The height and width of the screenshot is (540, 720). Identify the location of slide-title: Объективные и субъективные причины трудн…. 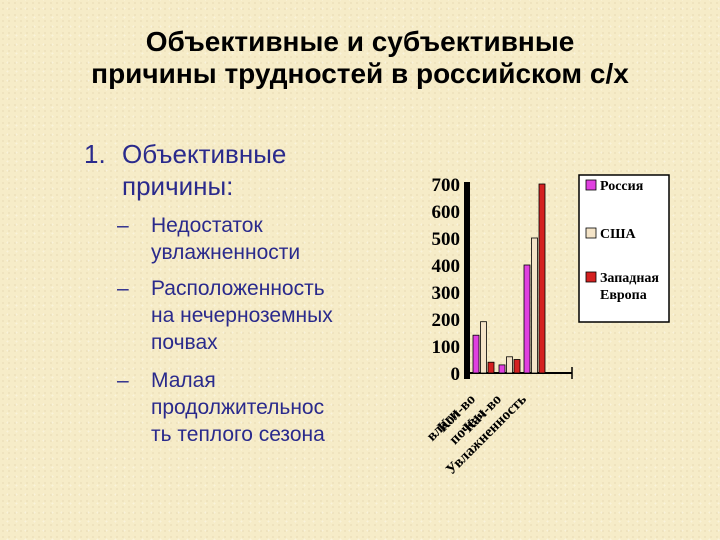
(360, 58).